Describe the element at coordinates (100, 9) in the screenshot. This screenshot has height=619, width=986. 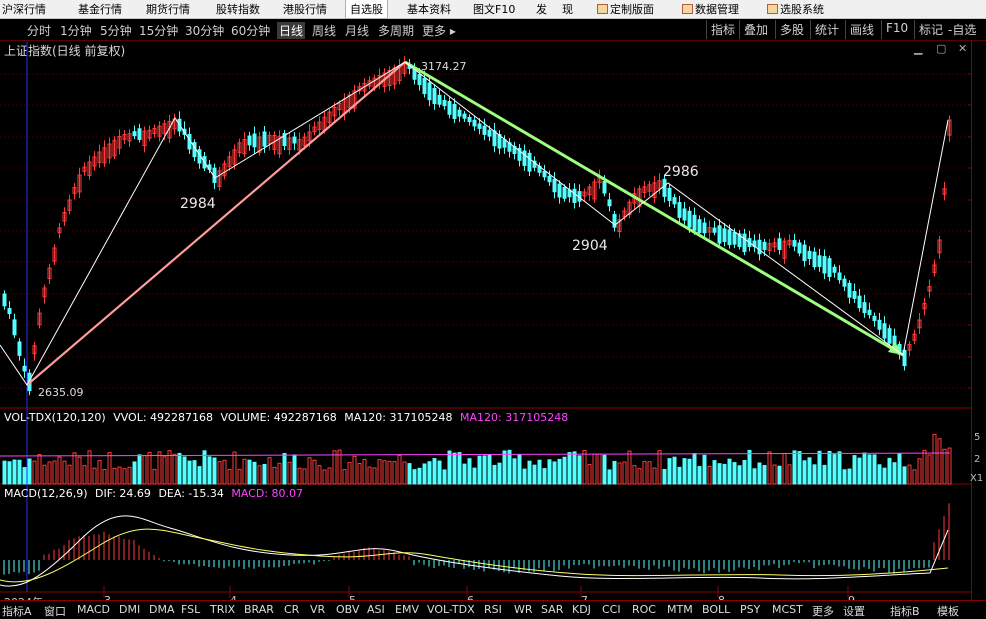
I see `menu-fund: 基金行情` at that location.